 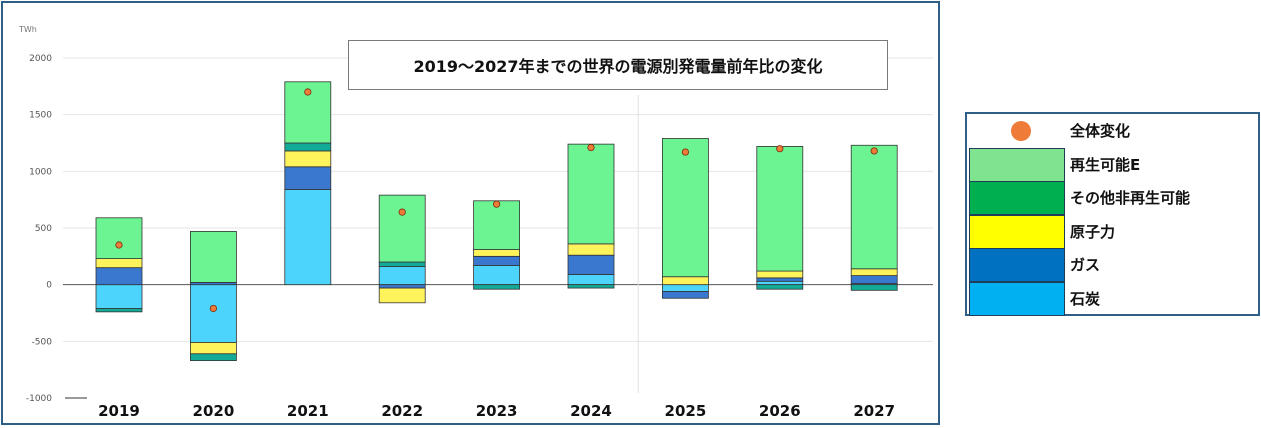 What do you see at coordinates (1112, 299) in the screenshot?
I see `legend-item: 石炭` at bounding box center [1112, 299].